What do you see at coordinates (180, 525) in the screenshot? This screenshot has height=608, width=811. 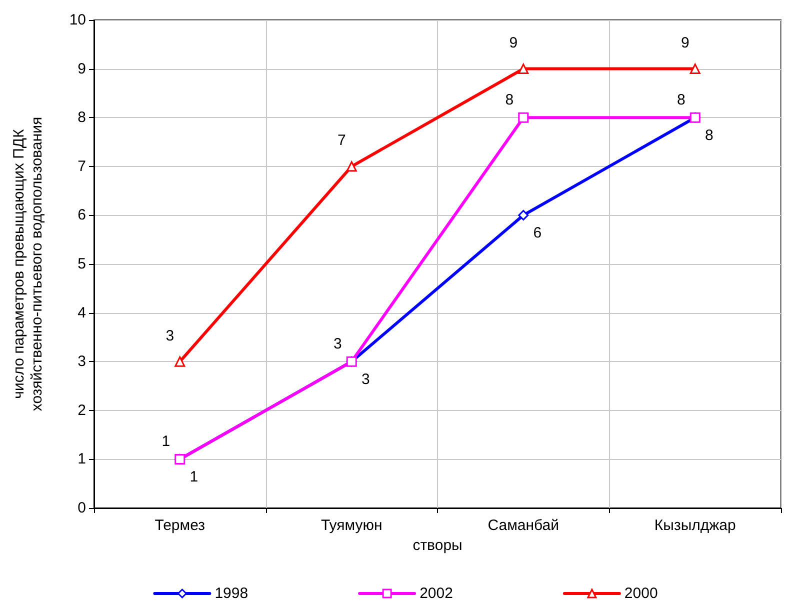 I see `x-tick-label: Термез` at bounding box center [180, 525].